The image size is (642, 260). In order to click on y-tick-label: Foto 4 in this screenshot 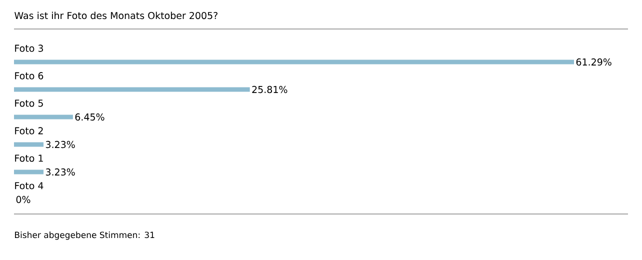, I will do `click(29, 186)`.